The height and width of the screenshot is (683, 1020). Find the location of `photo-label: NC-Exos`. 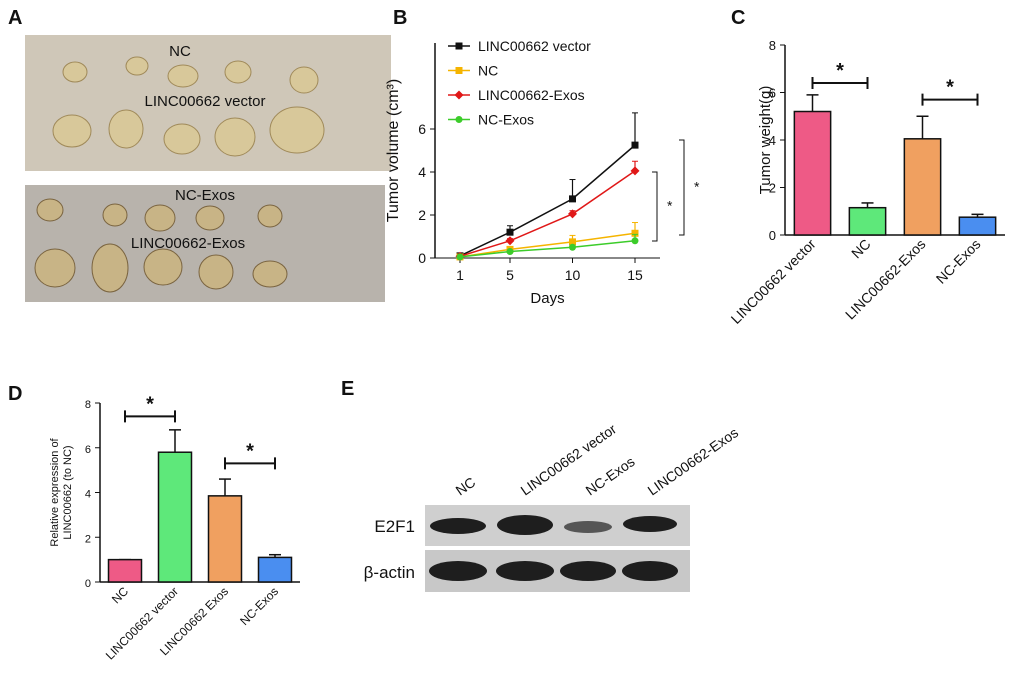

photo-label: NC-Exos is located at coordinates (205, 195).